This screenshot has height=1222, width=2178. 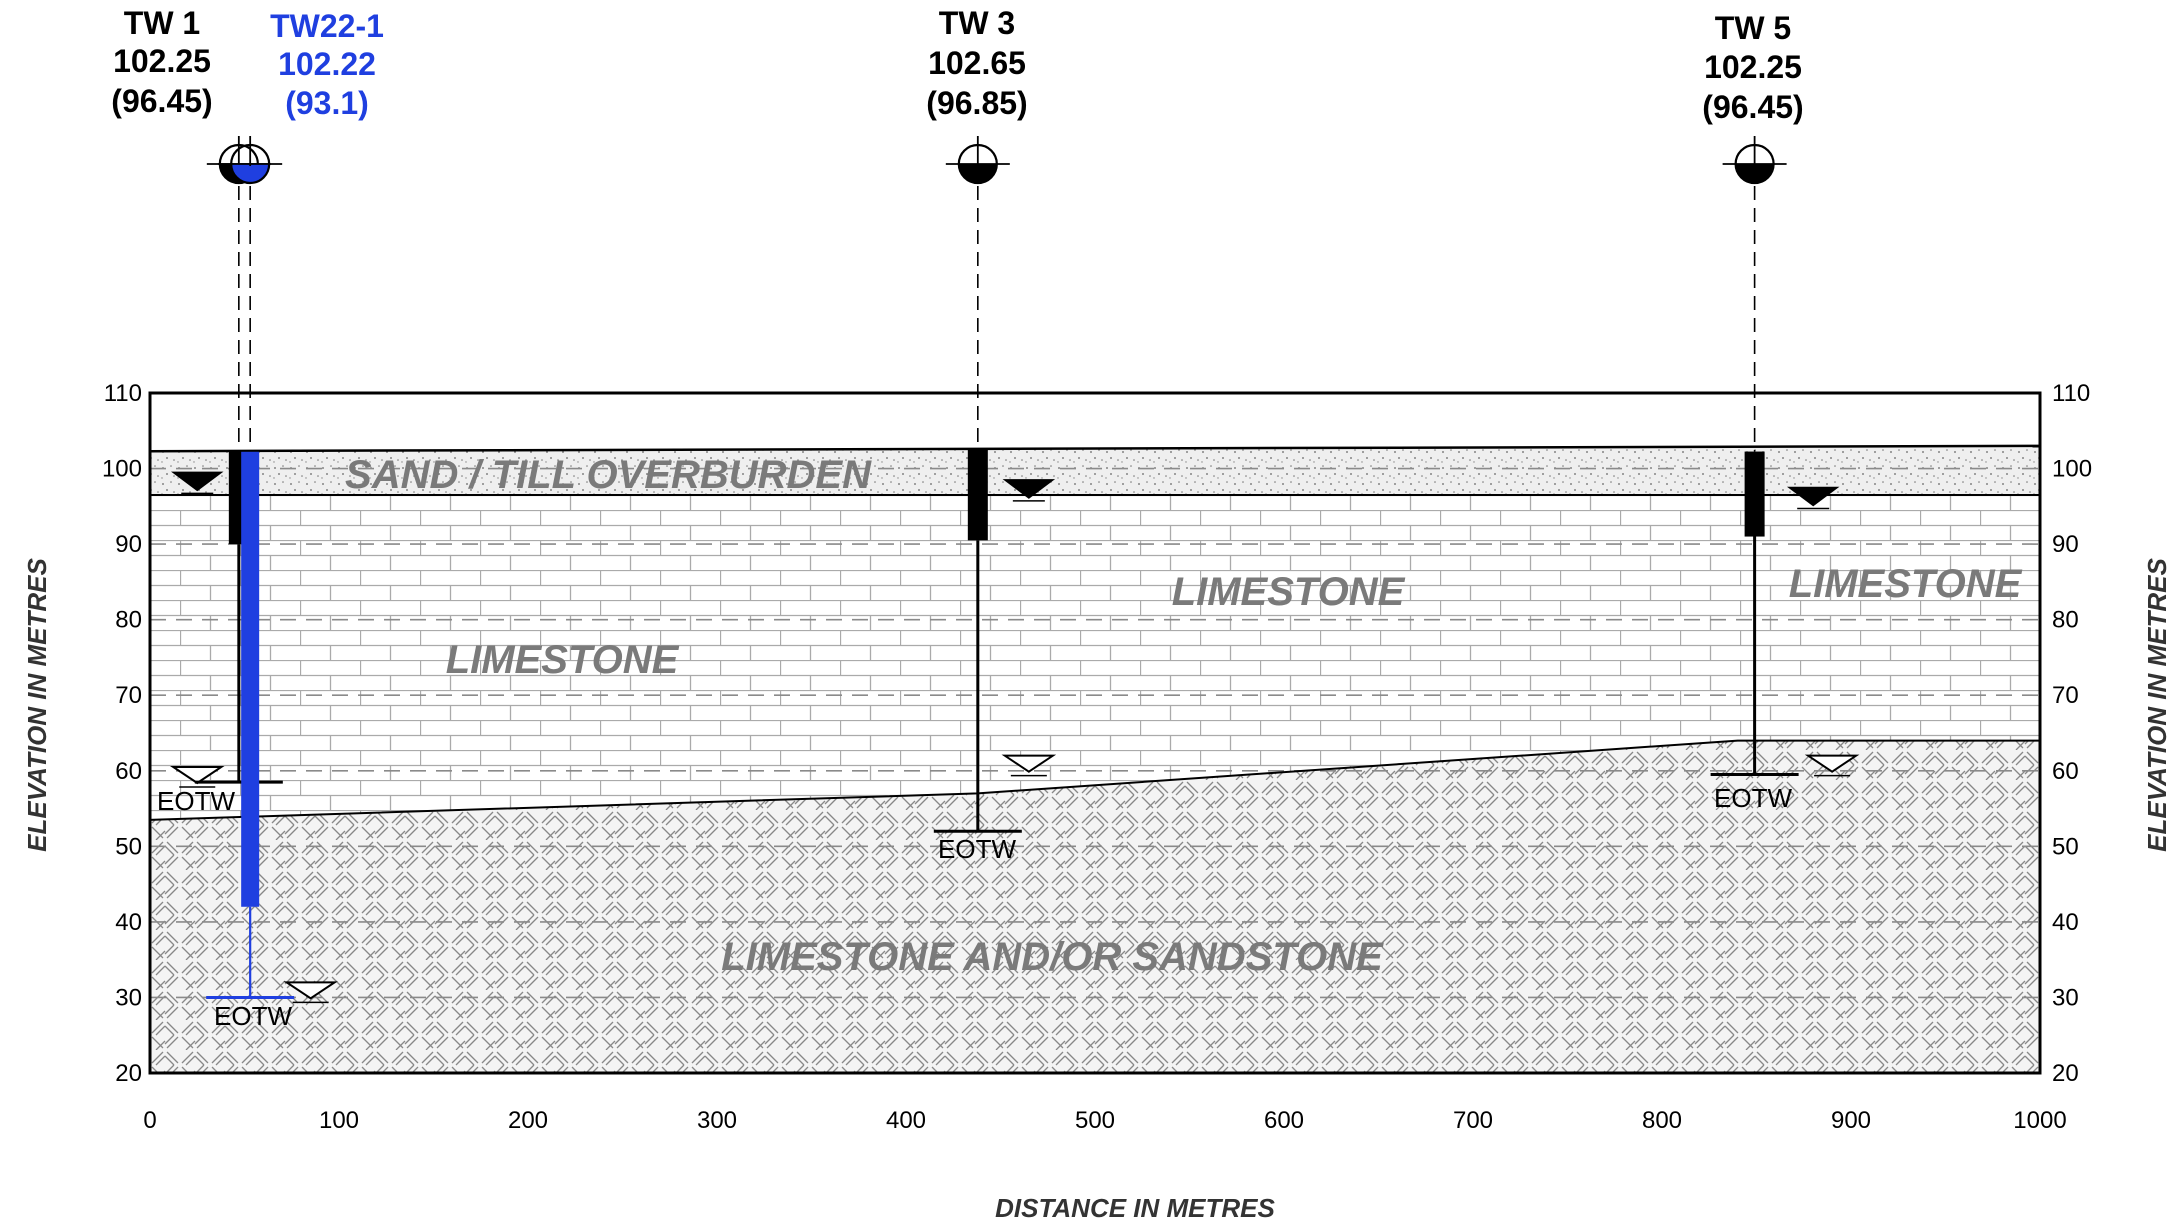 I want to click on eotw-label-tw3: EOTW, so click(x=977, y=849).